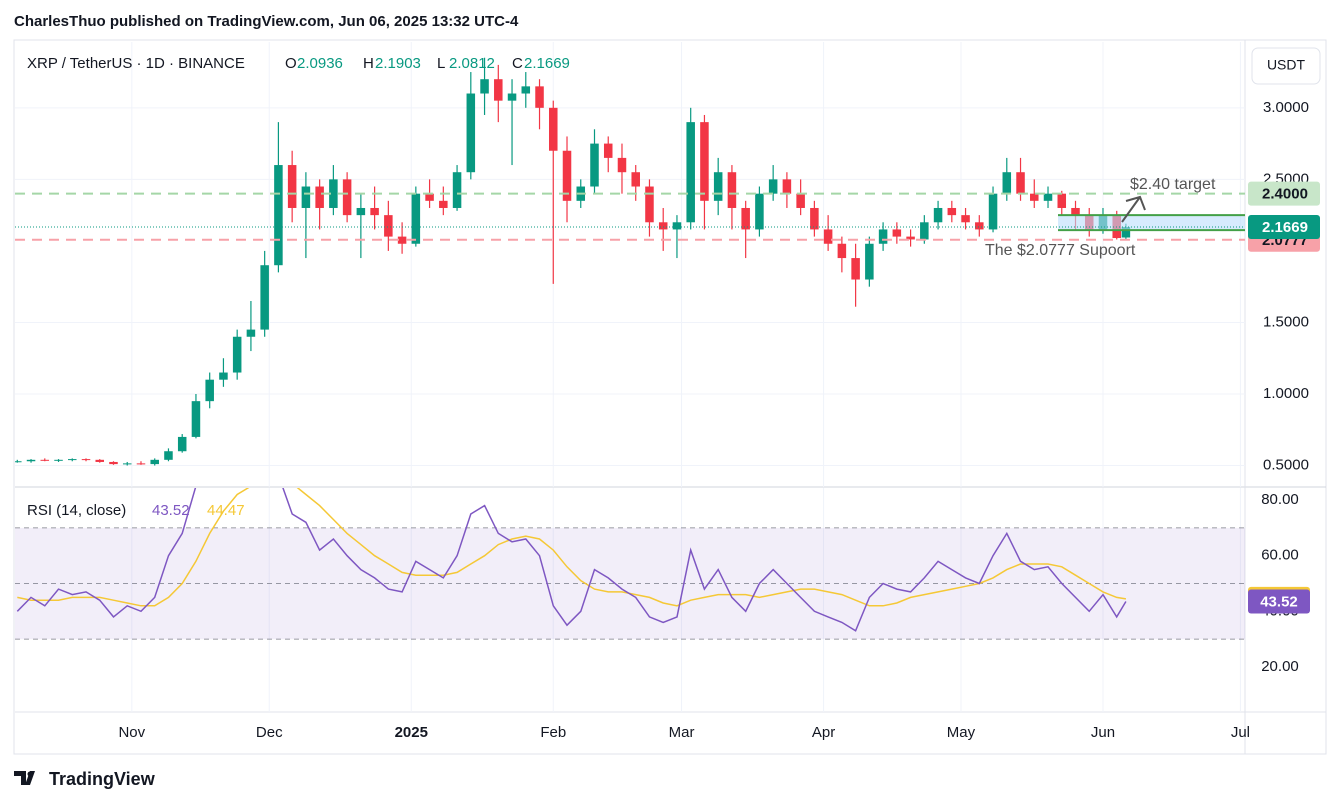 The height and width of the screenshot is (807, 1341). I want to click on level-badge, so click(1284, 193).